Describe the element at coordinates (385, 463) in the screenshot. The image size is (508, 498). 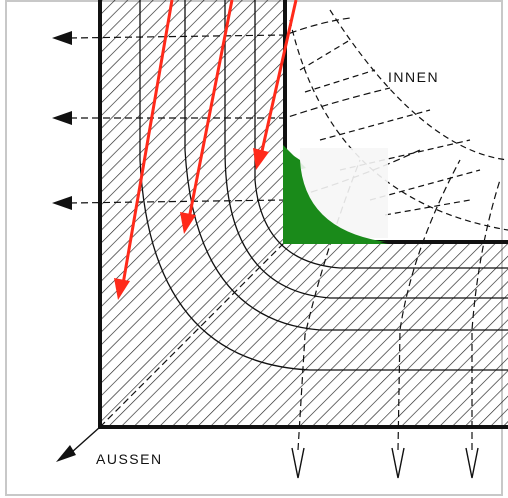
I see `outward-arrows-bottom` at that location.